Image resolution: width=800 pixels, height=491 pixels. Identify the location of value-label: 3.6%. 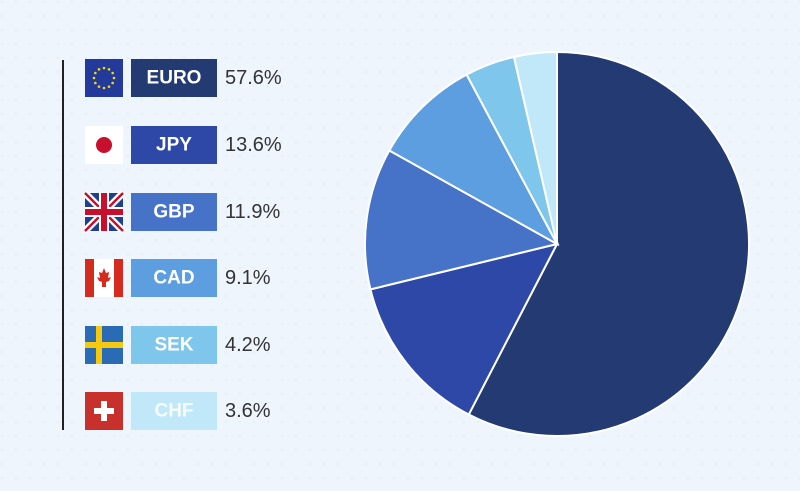
(248, 411).